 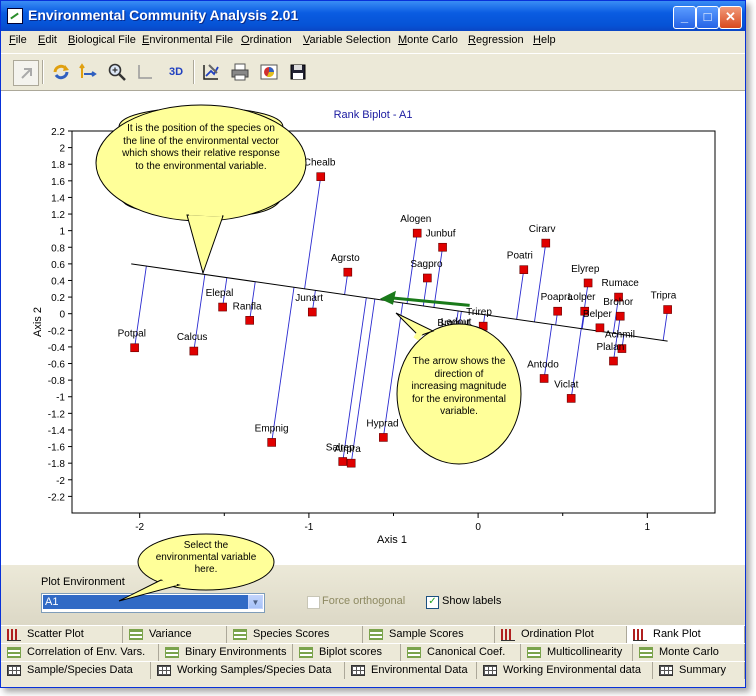 What do you see at coordinates (456, 322) in the screenshot?
I see `species-label: Ledout` at bounding box center [456, 322].